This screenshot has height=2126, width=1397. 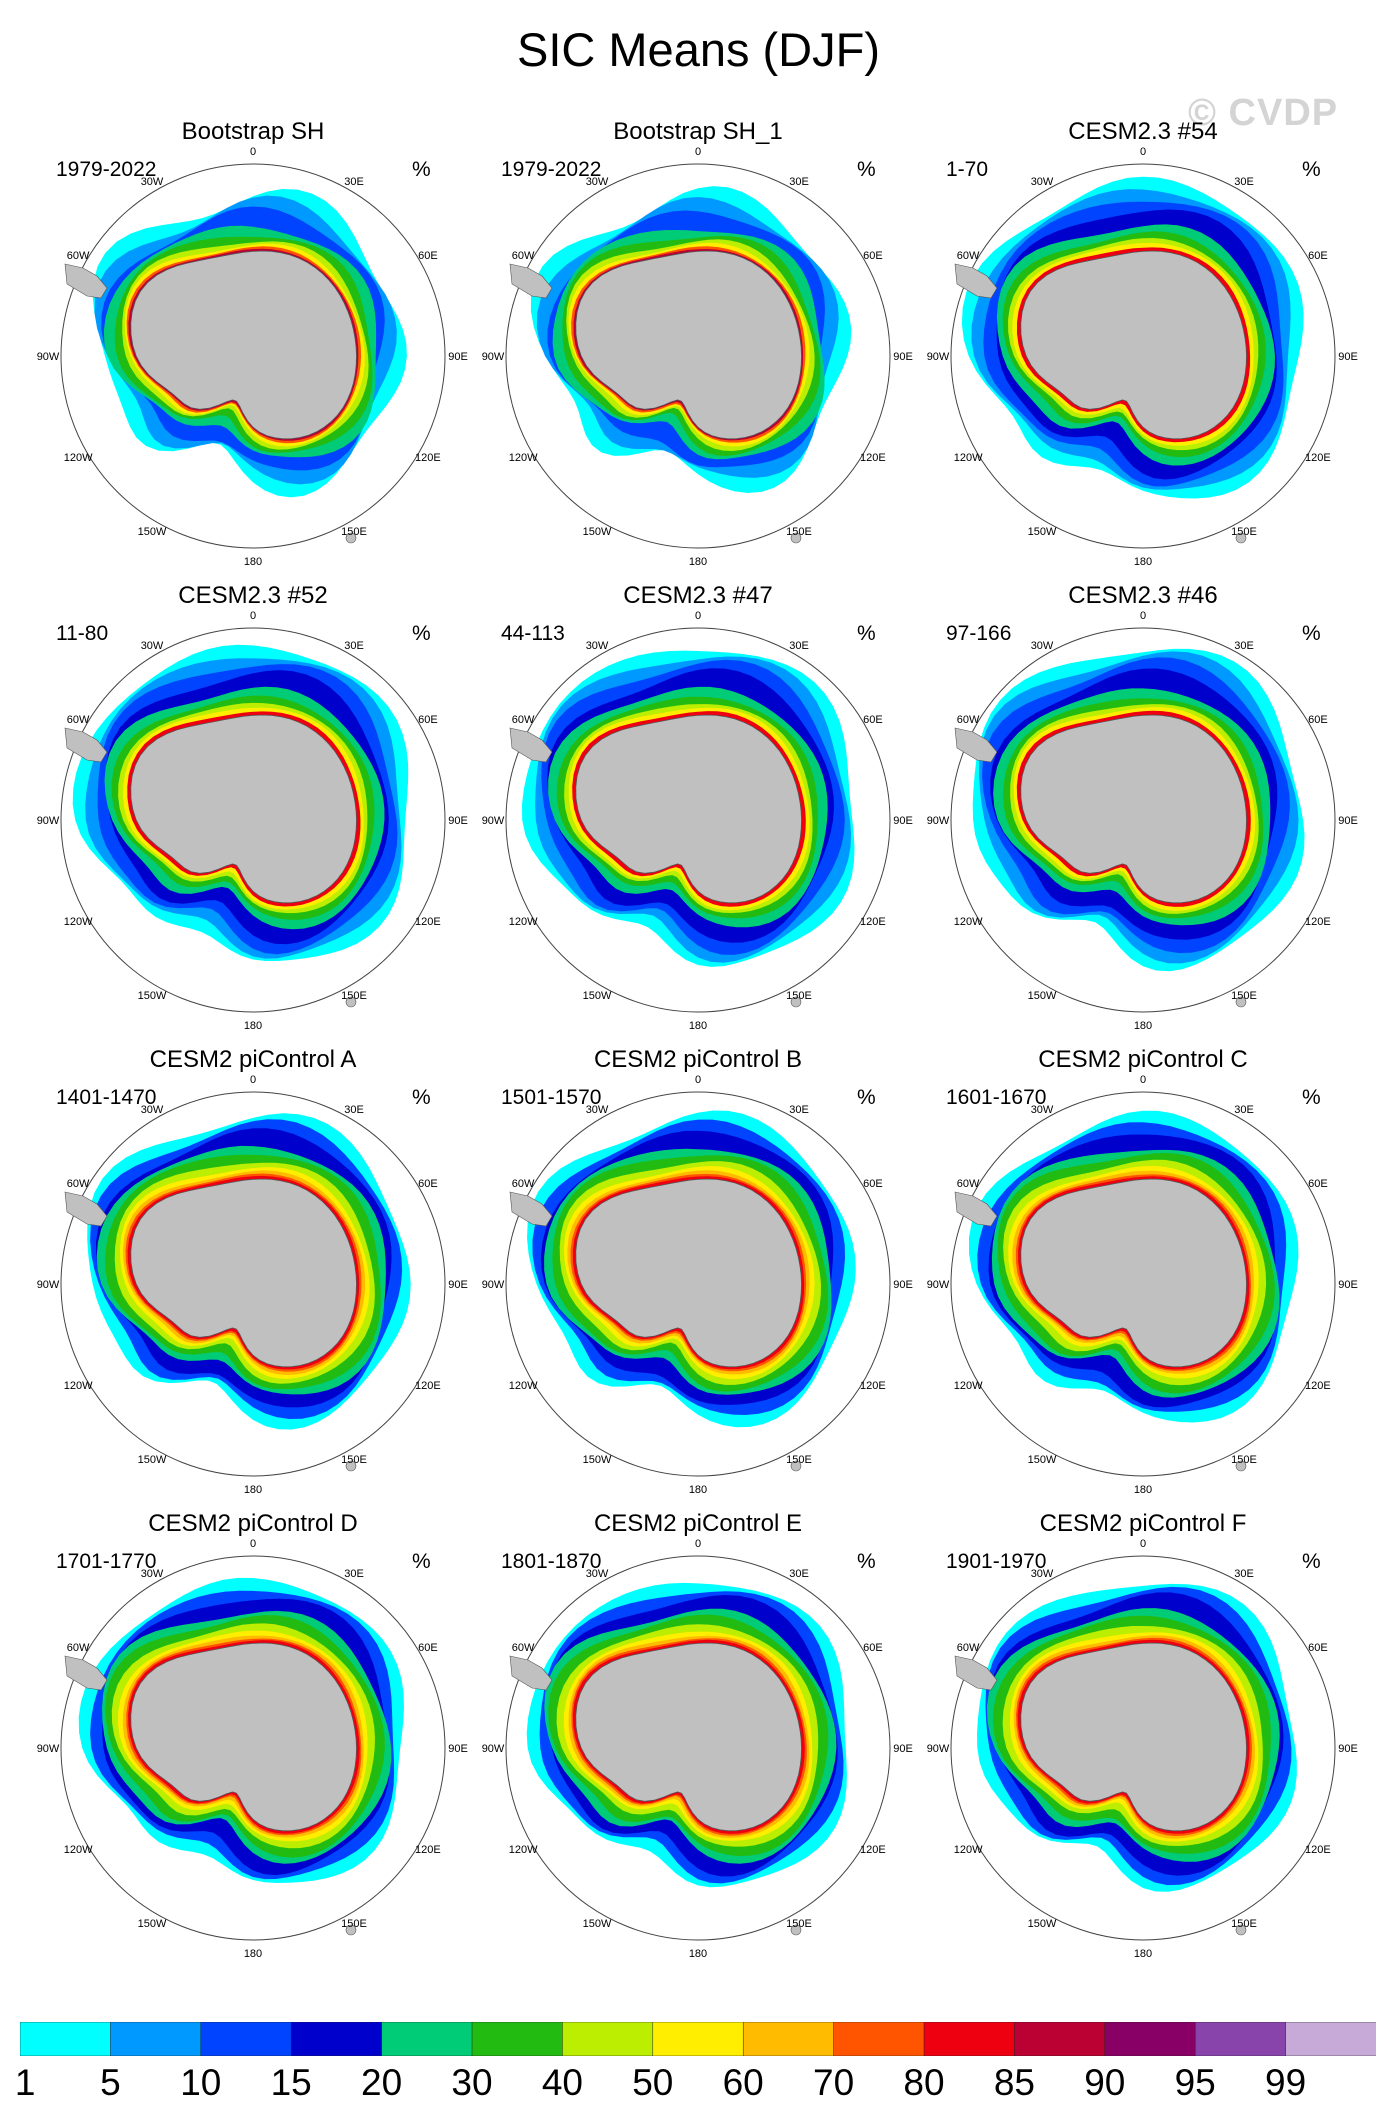 What do you see at coordinates (533, 633) in the screenshot?
I see `panel-years: 44-113` at bounding box center [533, 633].